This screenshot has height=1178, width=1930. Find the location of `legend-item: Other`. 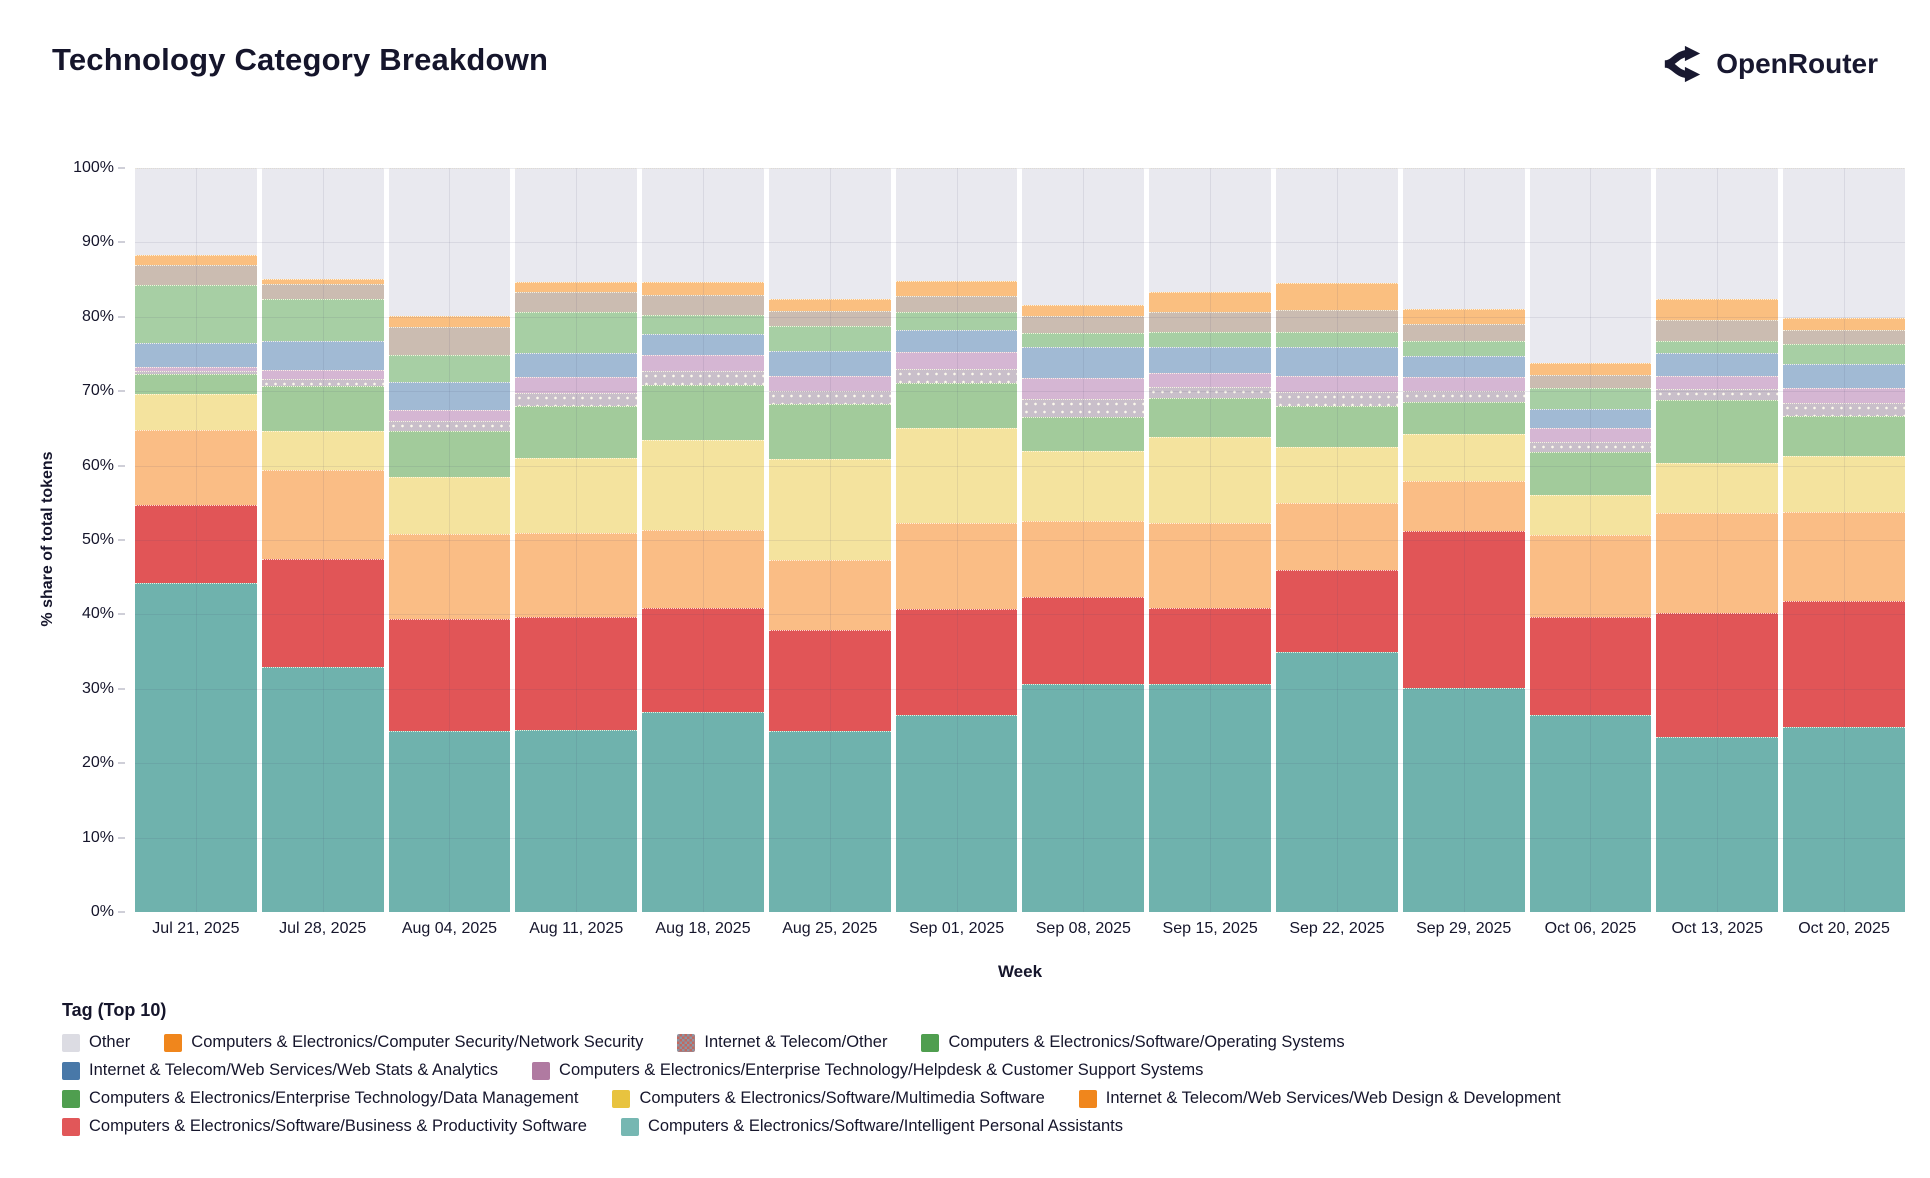

legend-item: Other is located at coordinates (96, 1042).